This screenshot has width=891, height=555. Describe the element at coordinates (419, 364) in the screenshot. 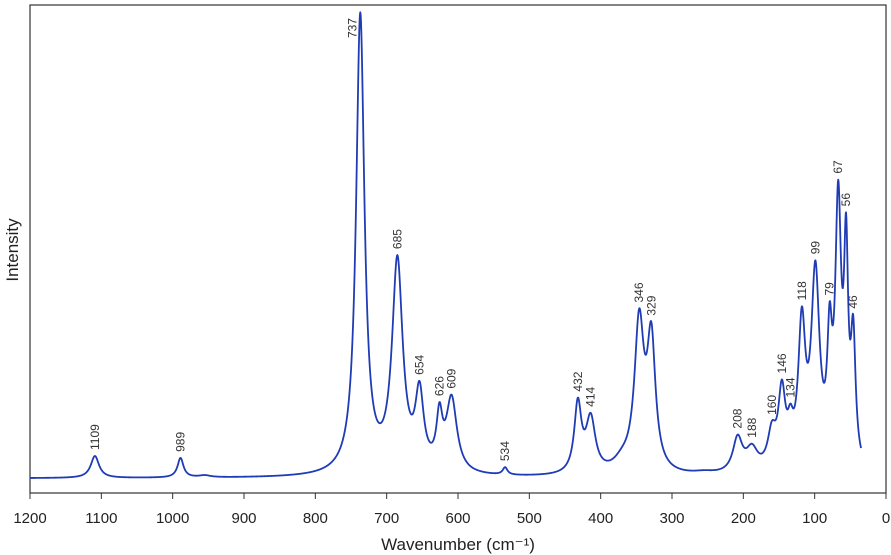

I see `peak-label: 654` at that location.